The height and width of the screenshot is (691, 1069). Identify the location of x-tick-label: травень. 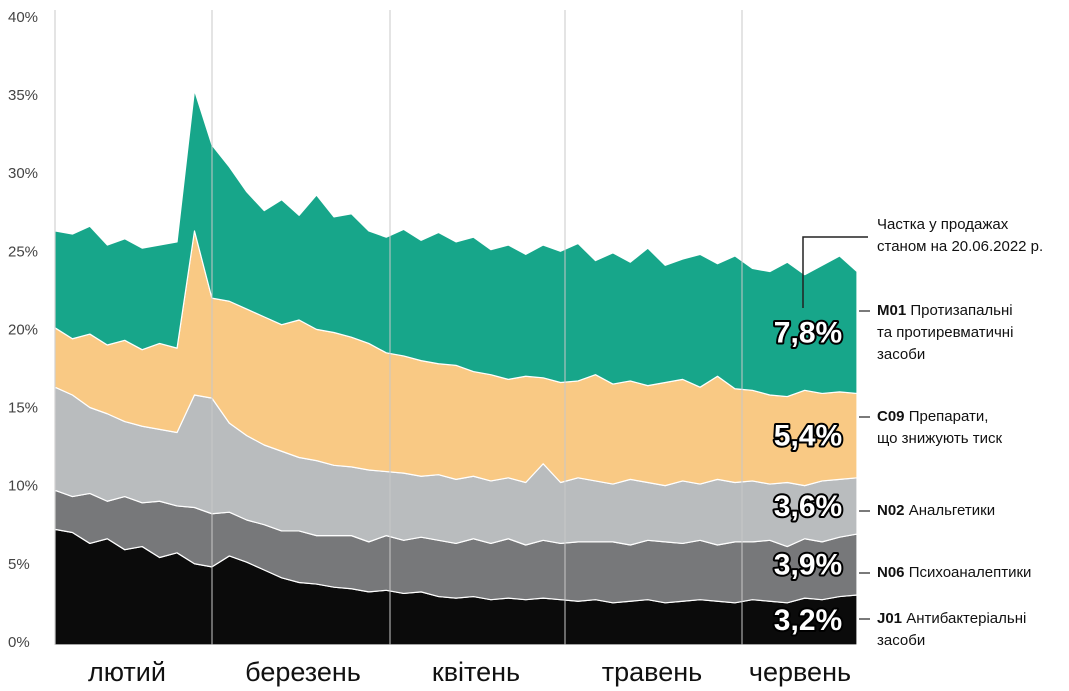
(652, 672).